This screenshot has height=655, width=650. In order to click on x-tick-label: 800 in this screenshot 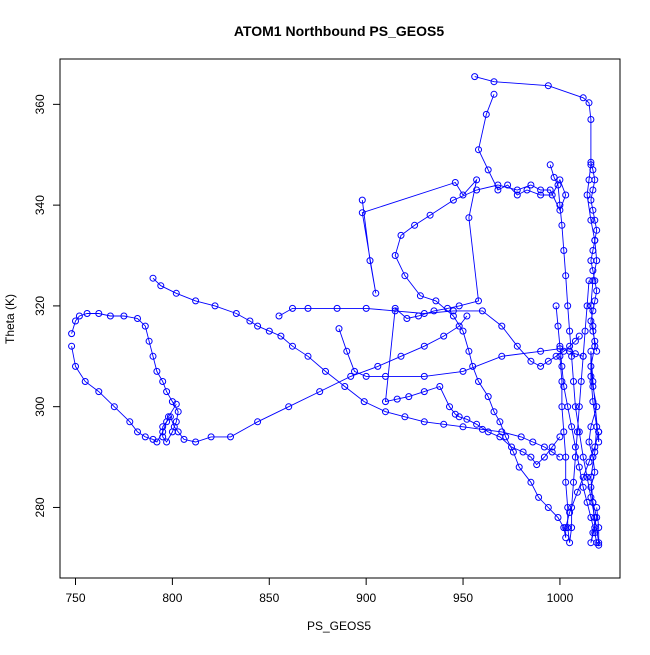, I will do `click(172, 598)`.